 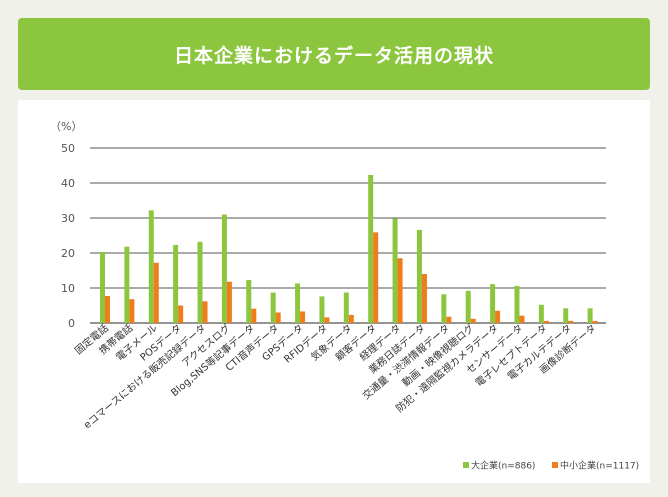 What do you see at coordinates (68, 148) in the screenshot?
I see `y-tick-label: 50` at bounding box center [68, 148].